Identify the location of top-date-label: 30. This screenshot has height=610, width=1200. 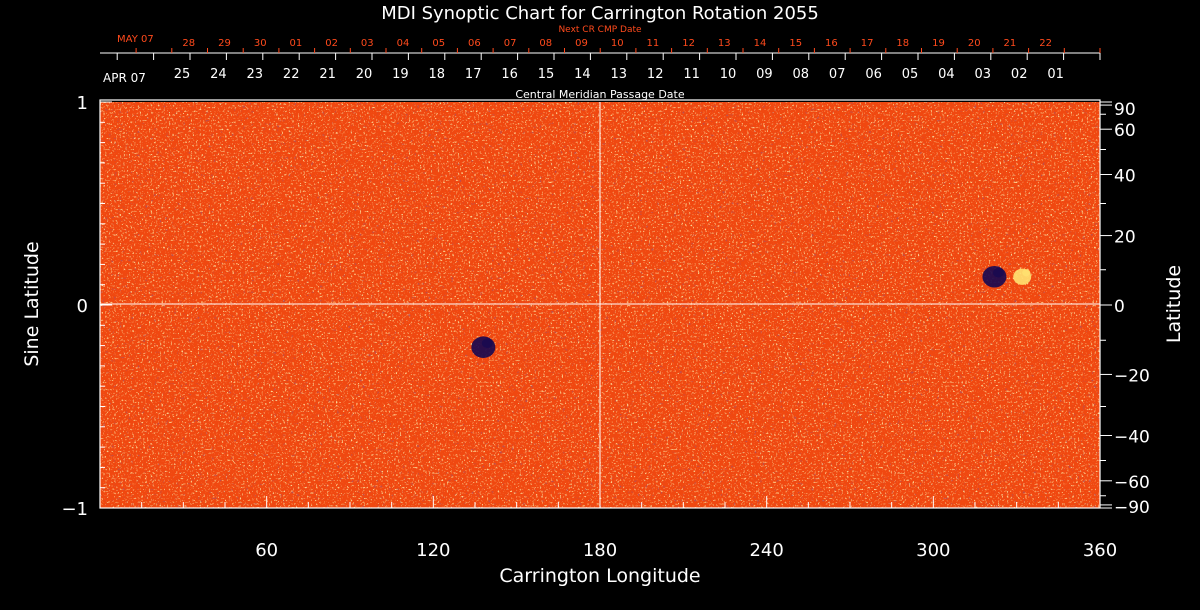
(260, 43).